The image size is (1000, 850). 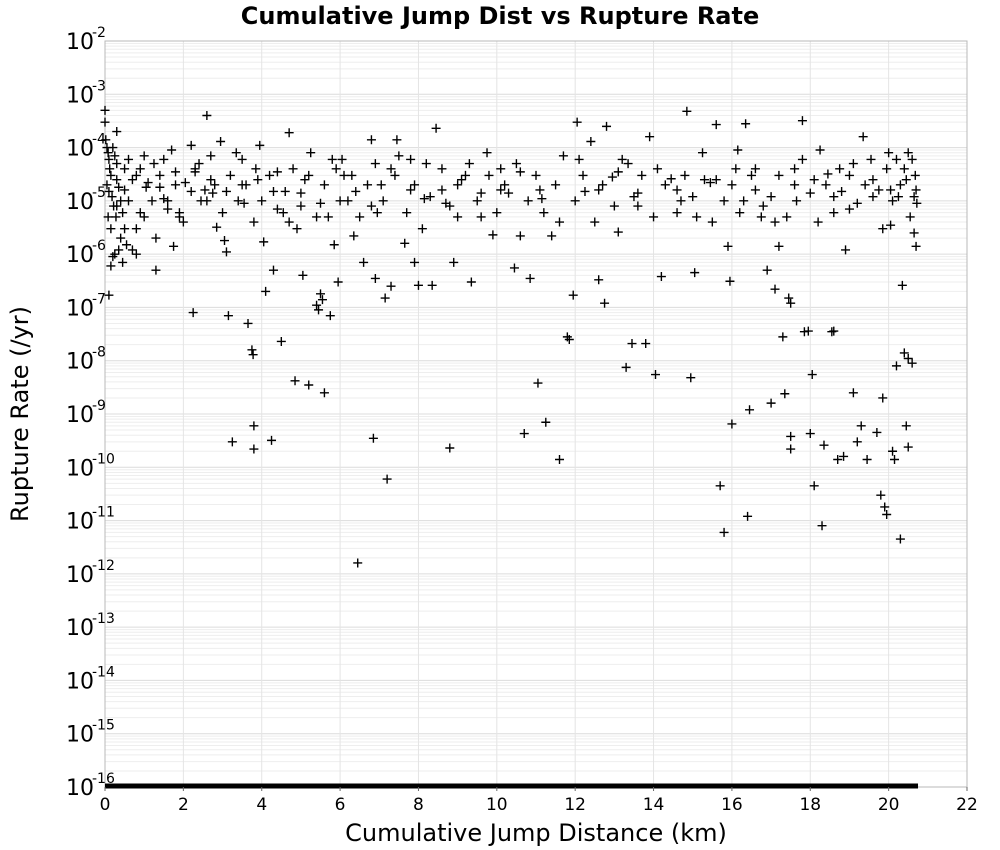 I want to click on chart-title: Cumulative Jump Dist vs Rupture Rate, so click(x=500, y=16).